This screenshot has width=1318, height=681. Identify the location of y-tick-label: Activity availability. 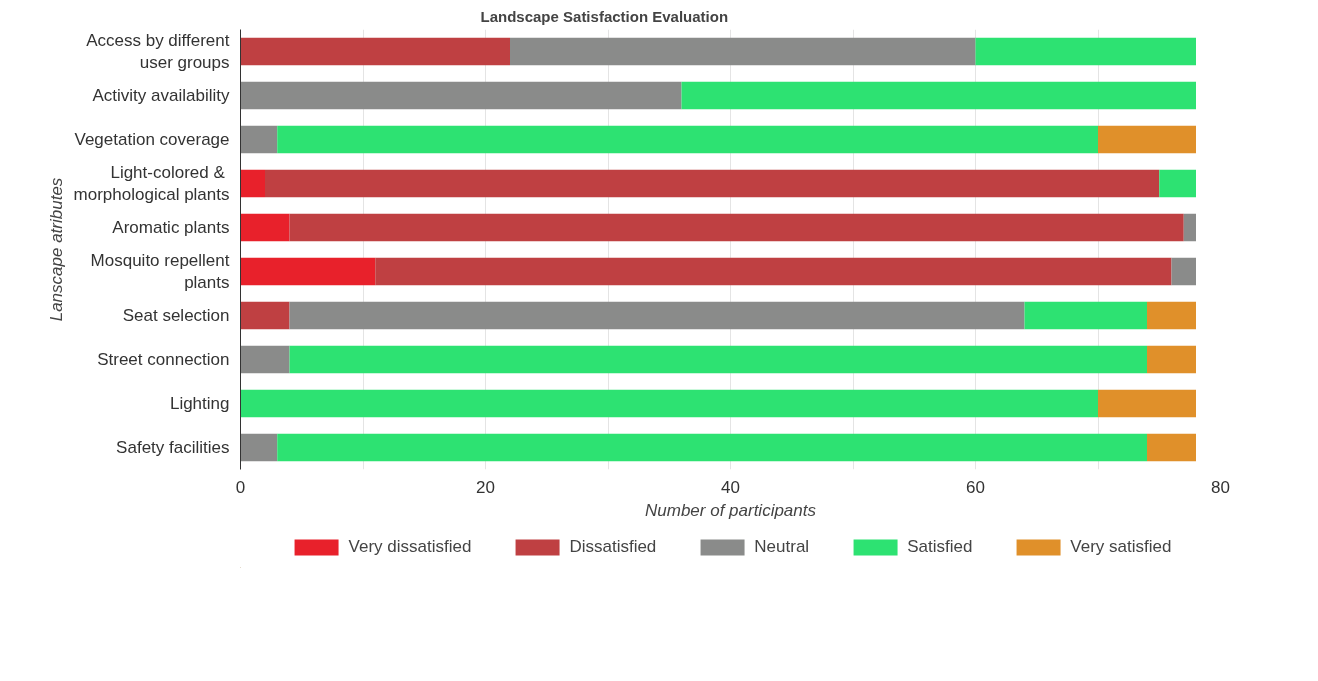
(161, 95).